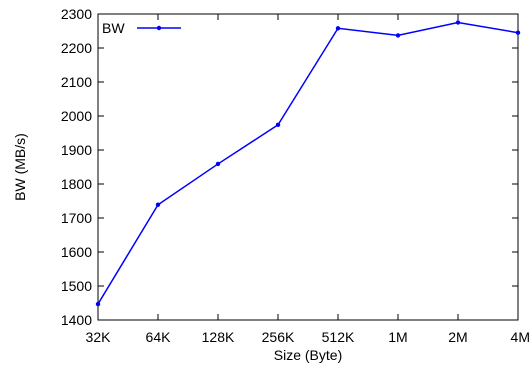 The width and height of the screenshot is (529, 369). Describe the element at coordinates (76, 252) in the screenshot. I see `y-tick-label: 1600` at that location.